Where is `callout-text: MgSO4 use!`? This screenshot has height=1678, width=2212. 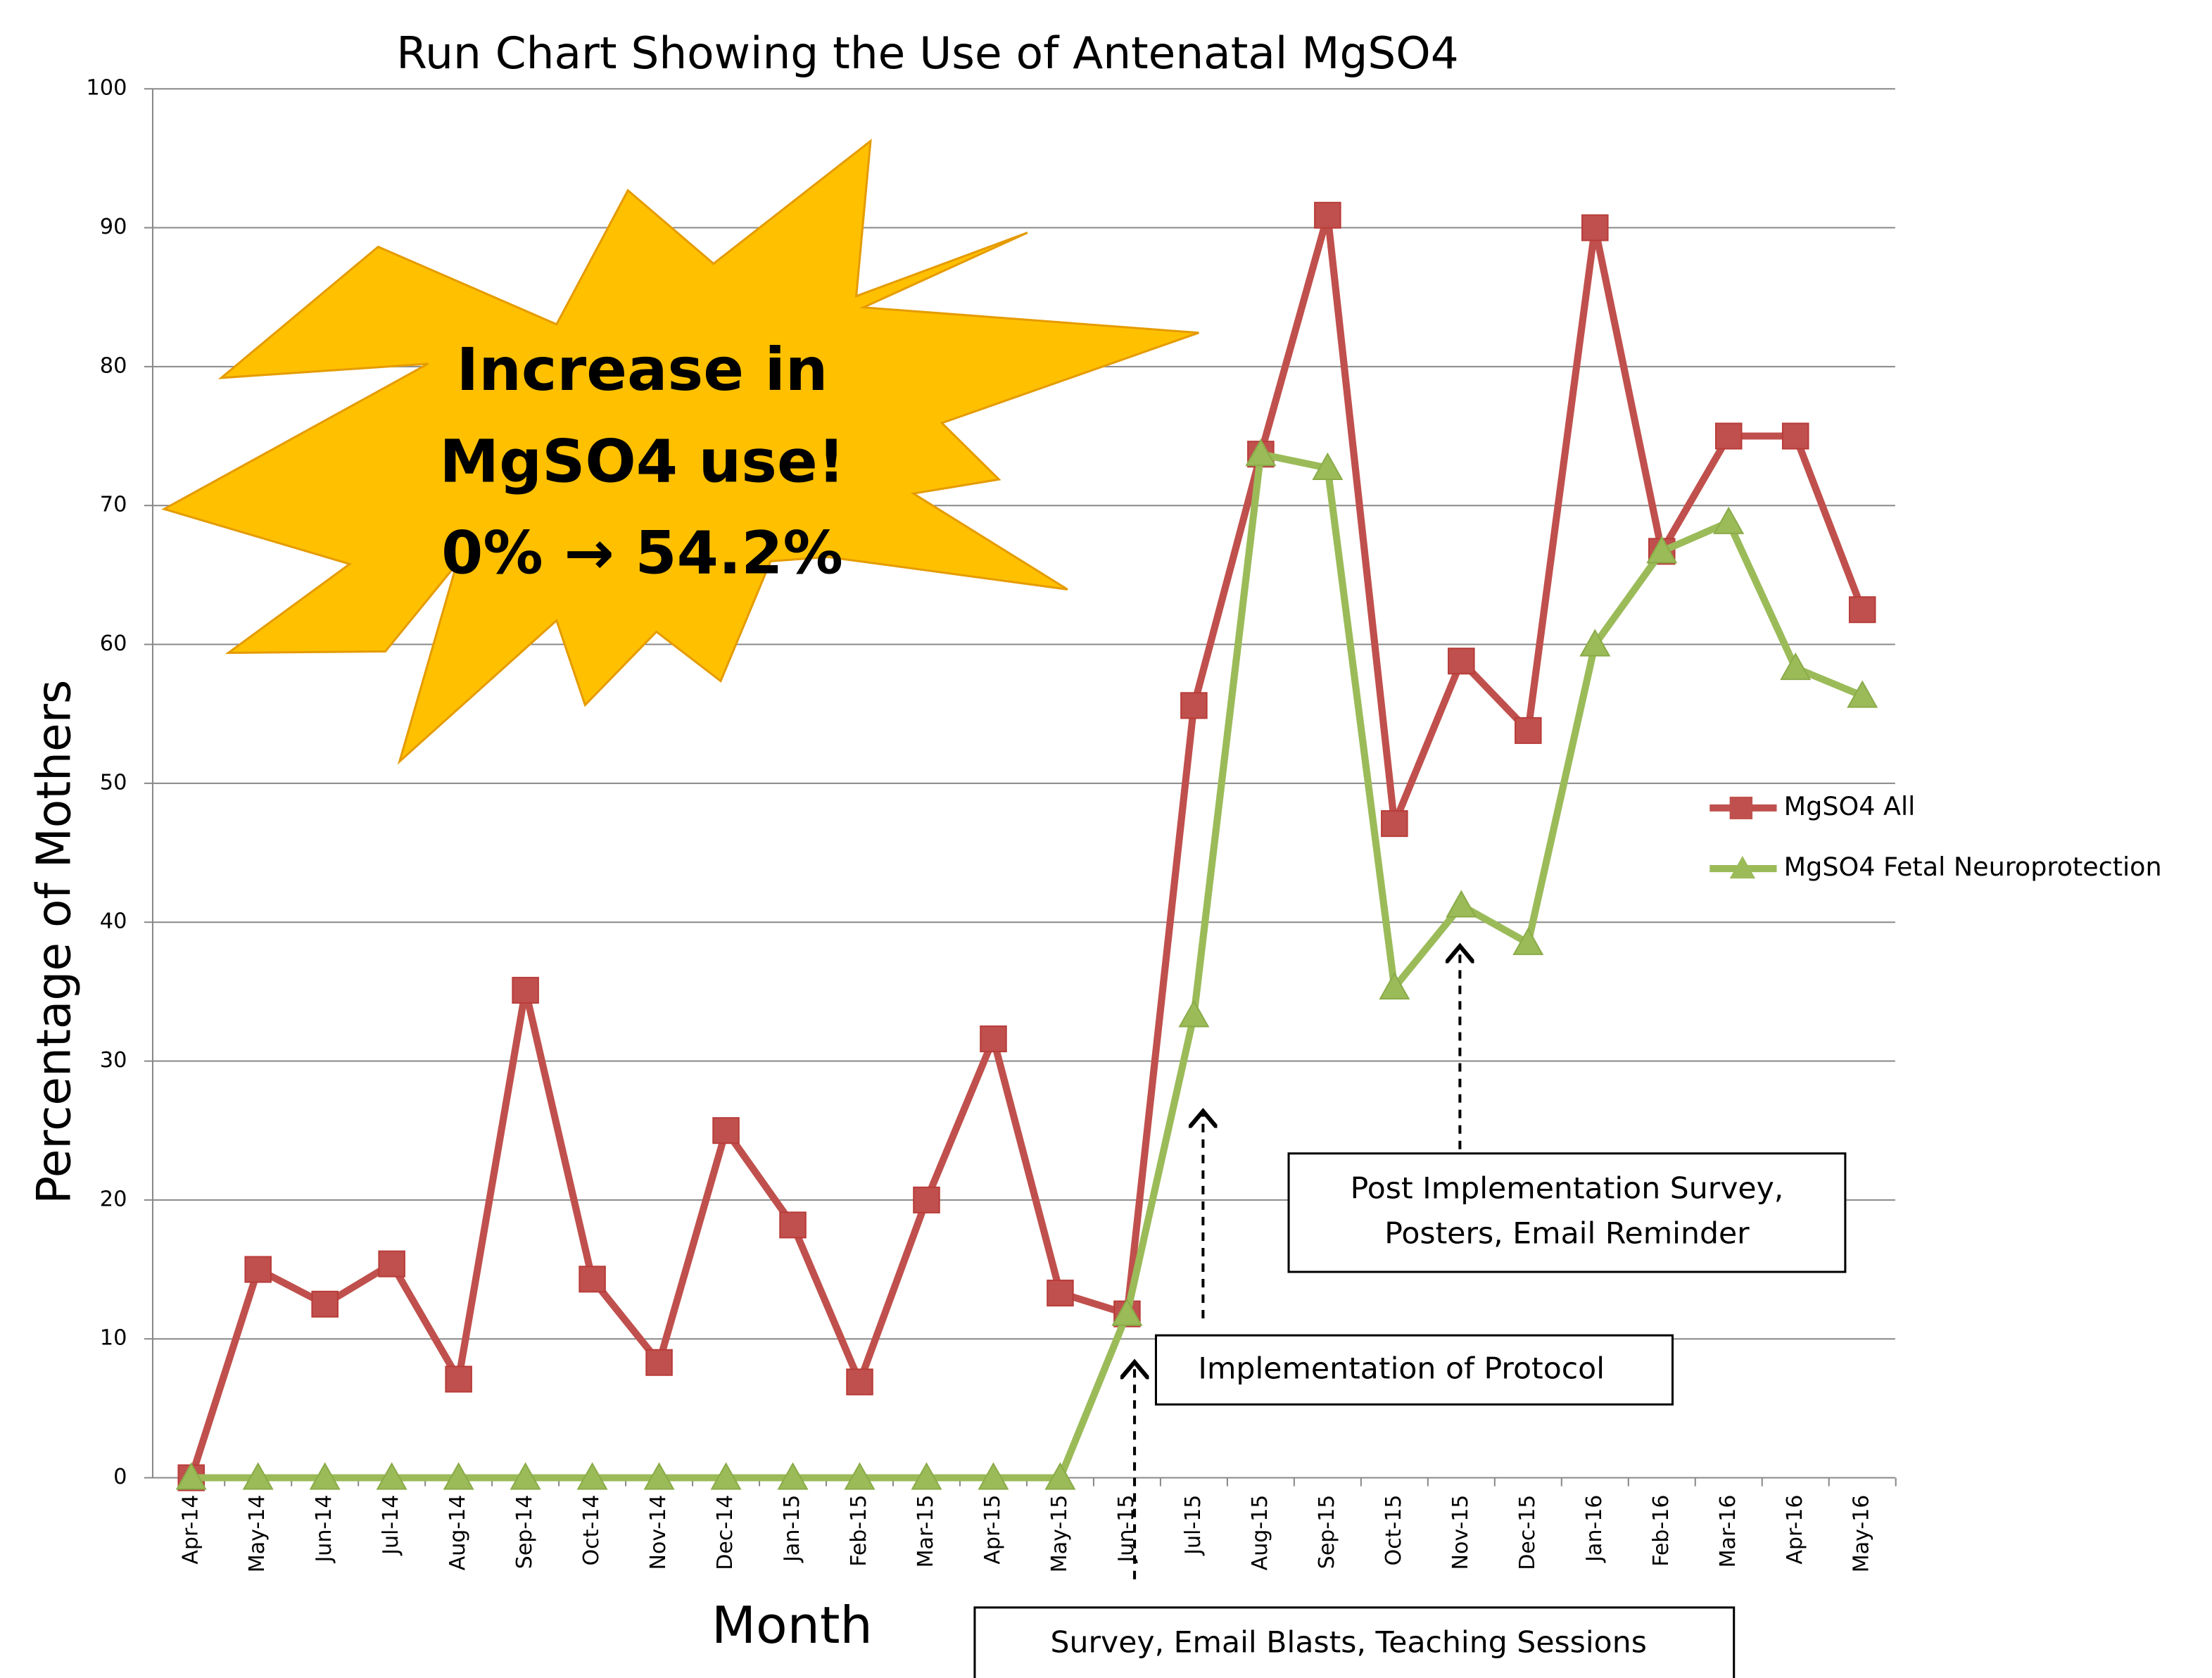 callout-text: MgSO4 use! is located at coordinates (642, 461).